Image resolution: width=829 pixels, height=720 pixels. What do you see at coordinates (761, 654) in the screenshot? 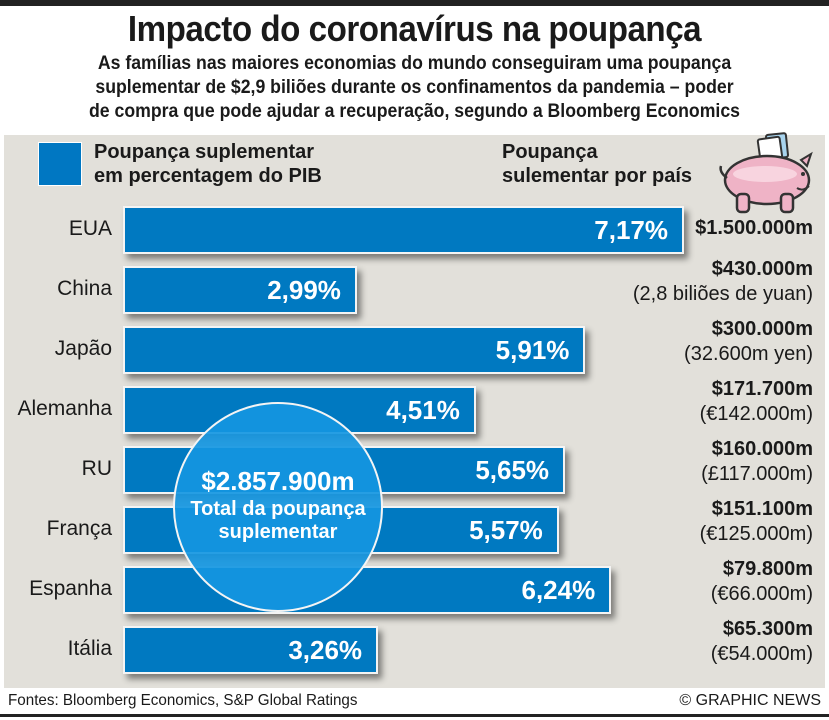
I see `savings-local: (€54.000m)` at bounding box center [761, 654].